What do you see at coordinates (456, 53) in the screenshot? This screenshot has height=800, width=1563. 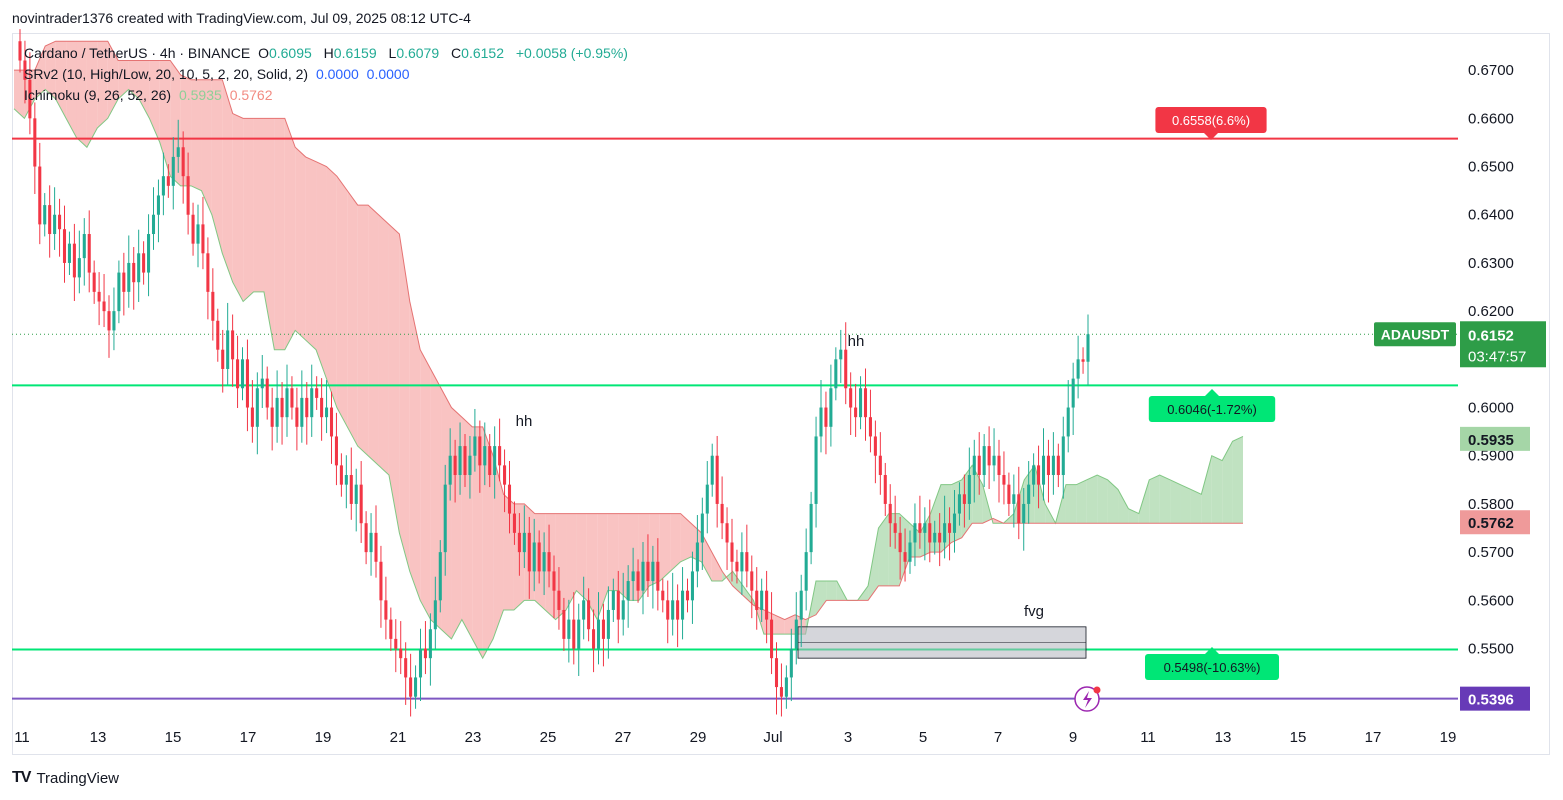 I see `close-label: C` at bounding box center [456, 53].